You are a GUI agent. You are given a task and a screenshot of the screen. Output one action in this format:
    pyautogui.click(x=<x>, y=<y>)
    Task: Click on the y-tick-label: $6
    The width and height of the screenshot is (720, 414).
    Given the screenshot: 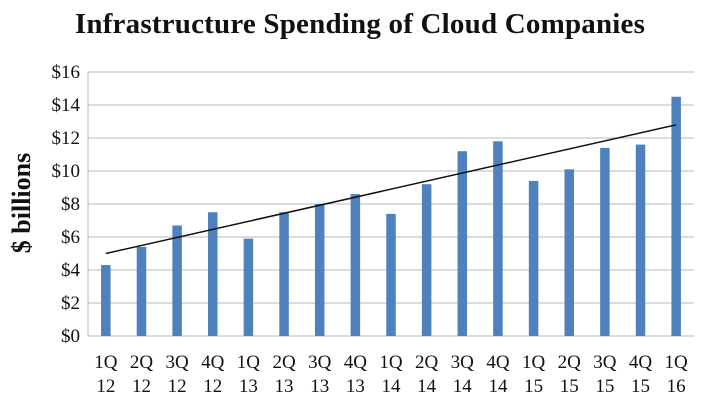 What is the action you would take?
    pyautogui.click(x=70, y=237)
    